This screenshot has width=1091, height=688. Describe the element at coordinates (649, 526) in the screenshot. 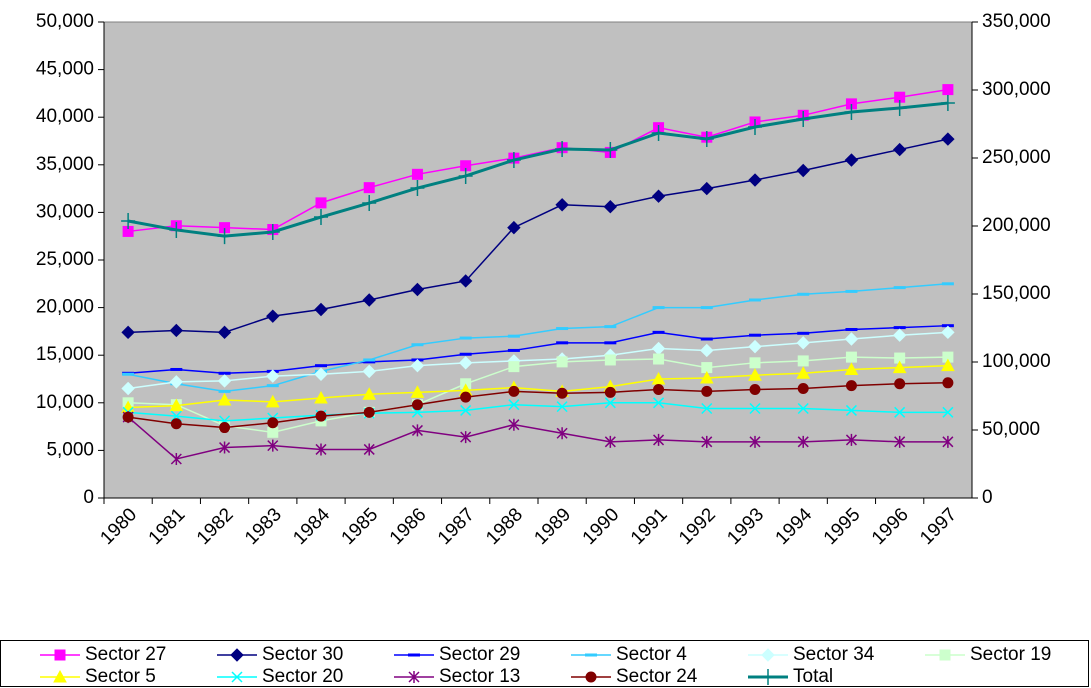

I see `x-tick-label: 1991` at that location.